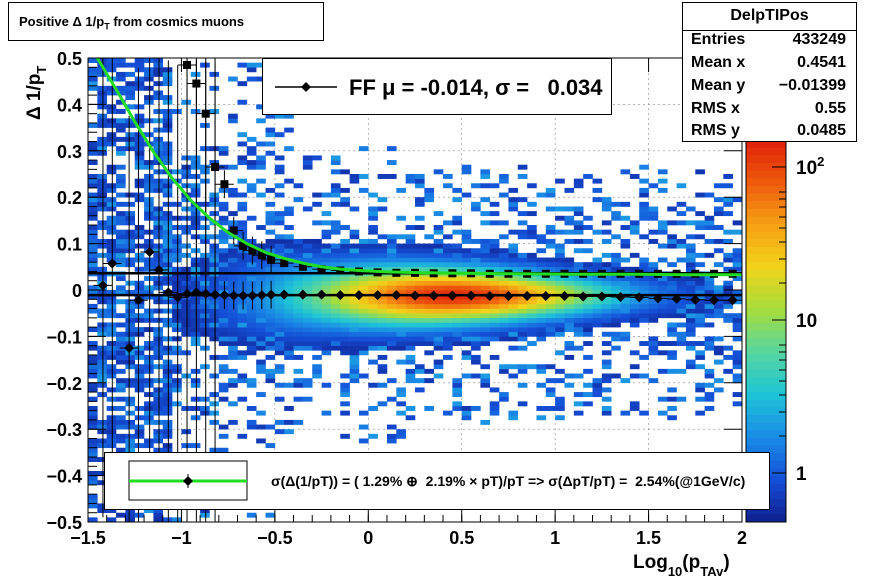  Describe the element at coordinates (742, 538) in the screenshot. I see `x-tick-label: 2` at that location.